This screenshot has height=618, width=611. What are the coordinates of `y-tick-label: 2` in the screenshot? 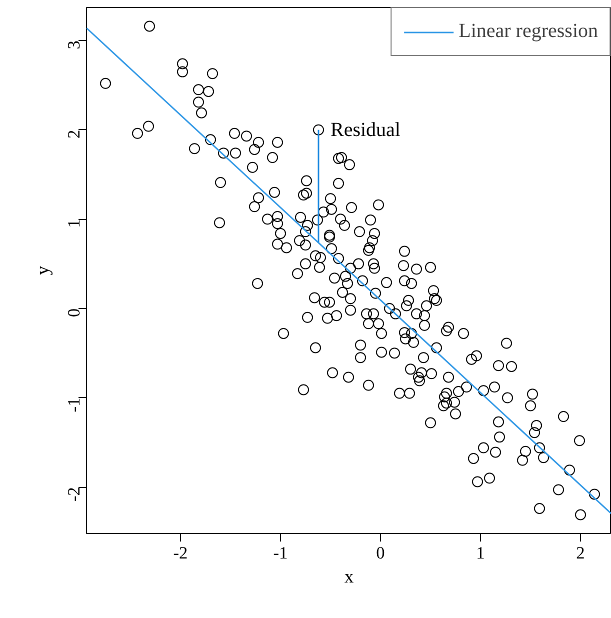 It's located at (74, 134).